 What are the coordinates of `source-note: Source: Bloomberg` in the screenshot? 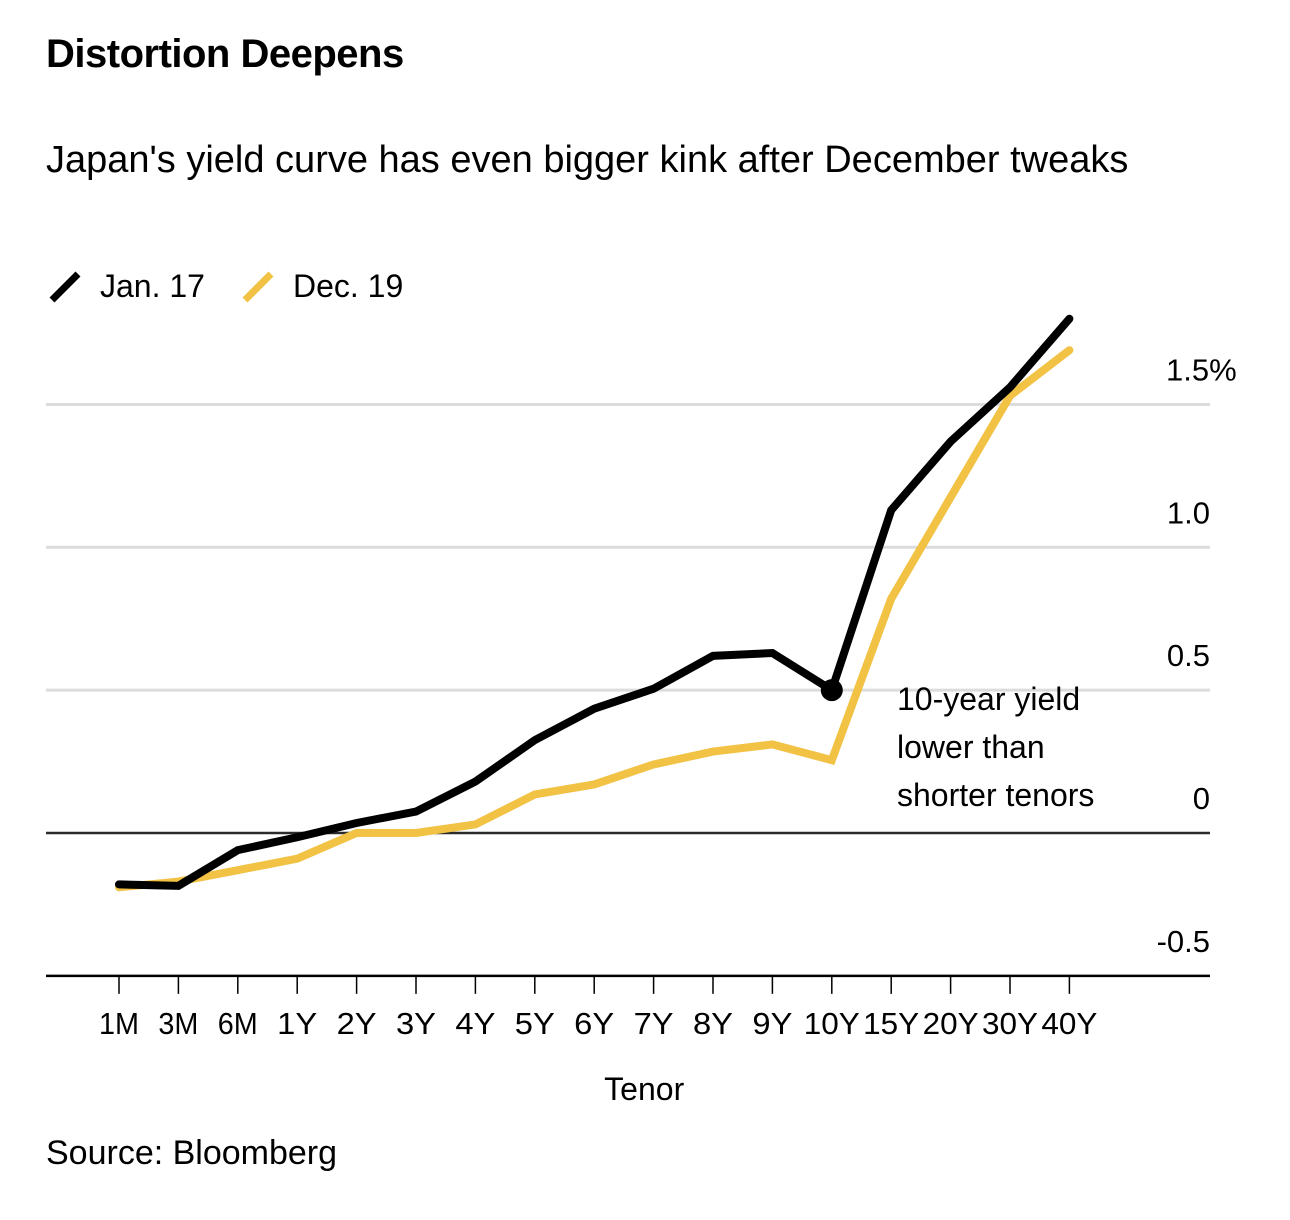 It's located at (192, 1153).